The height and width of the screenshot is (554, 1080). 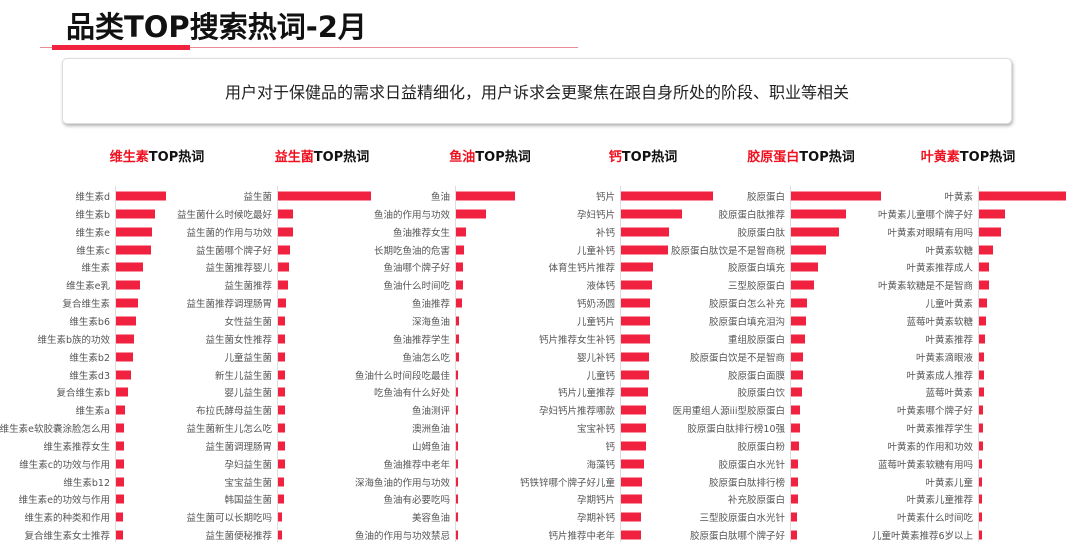 I want to click on bar-label: 叶黄素儿童推荐, so click(x=939, y=501).